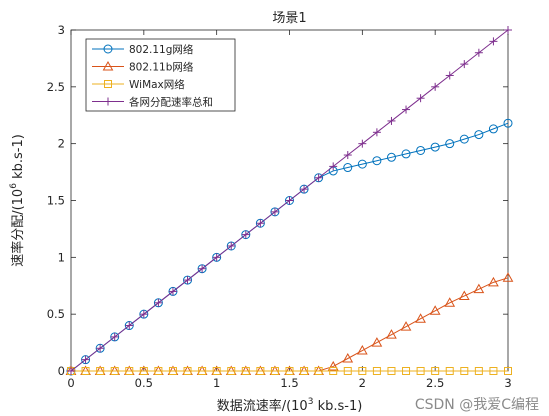  What do you see at coordinates (144, 383) in the screenshot?
I see `x-tick-label: 0.5` at bounding box center [144, 383].